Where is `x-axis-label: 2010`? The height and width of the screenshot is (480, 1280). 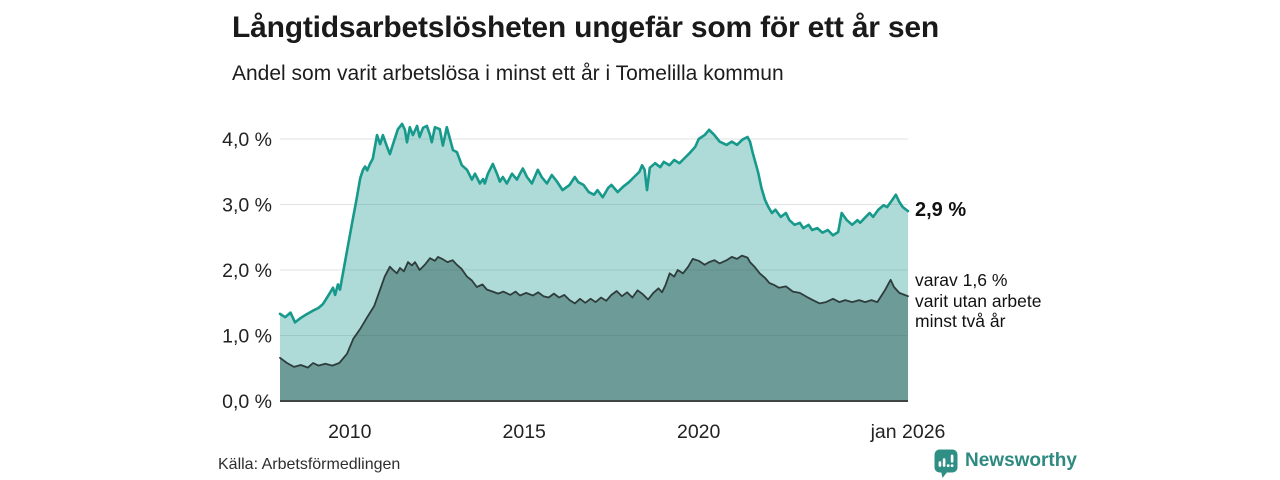
x-axis-label: 2010 is located at coordinates (350, 432).